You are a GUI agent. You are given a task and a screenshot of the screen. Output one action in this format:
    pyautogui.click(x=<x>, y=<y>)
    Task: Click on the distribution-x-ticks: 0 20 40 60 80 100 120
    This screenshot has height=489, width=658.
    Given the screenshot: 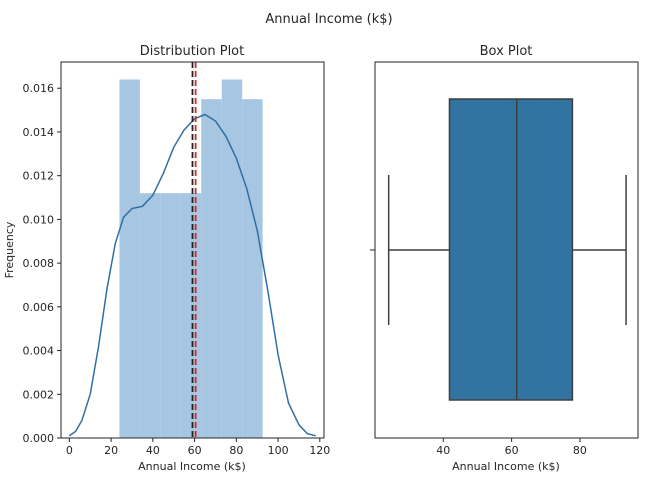 What is the action you would take?
    pyautogui.click(x=198, y=447)
    